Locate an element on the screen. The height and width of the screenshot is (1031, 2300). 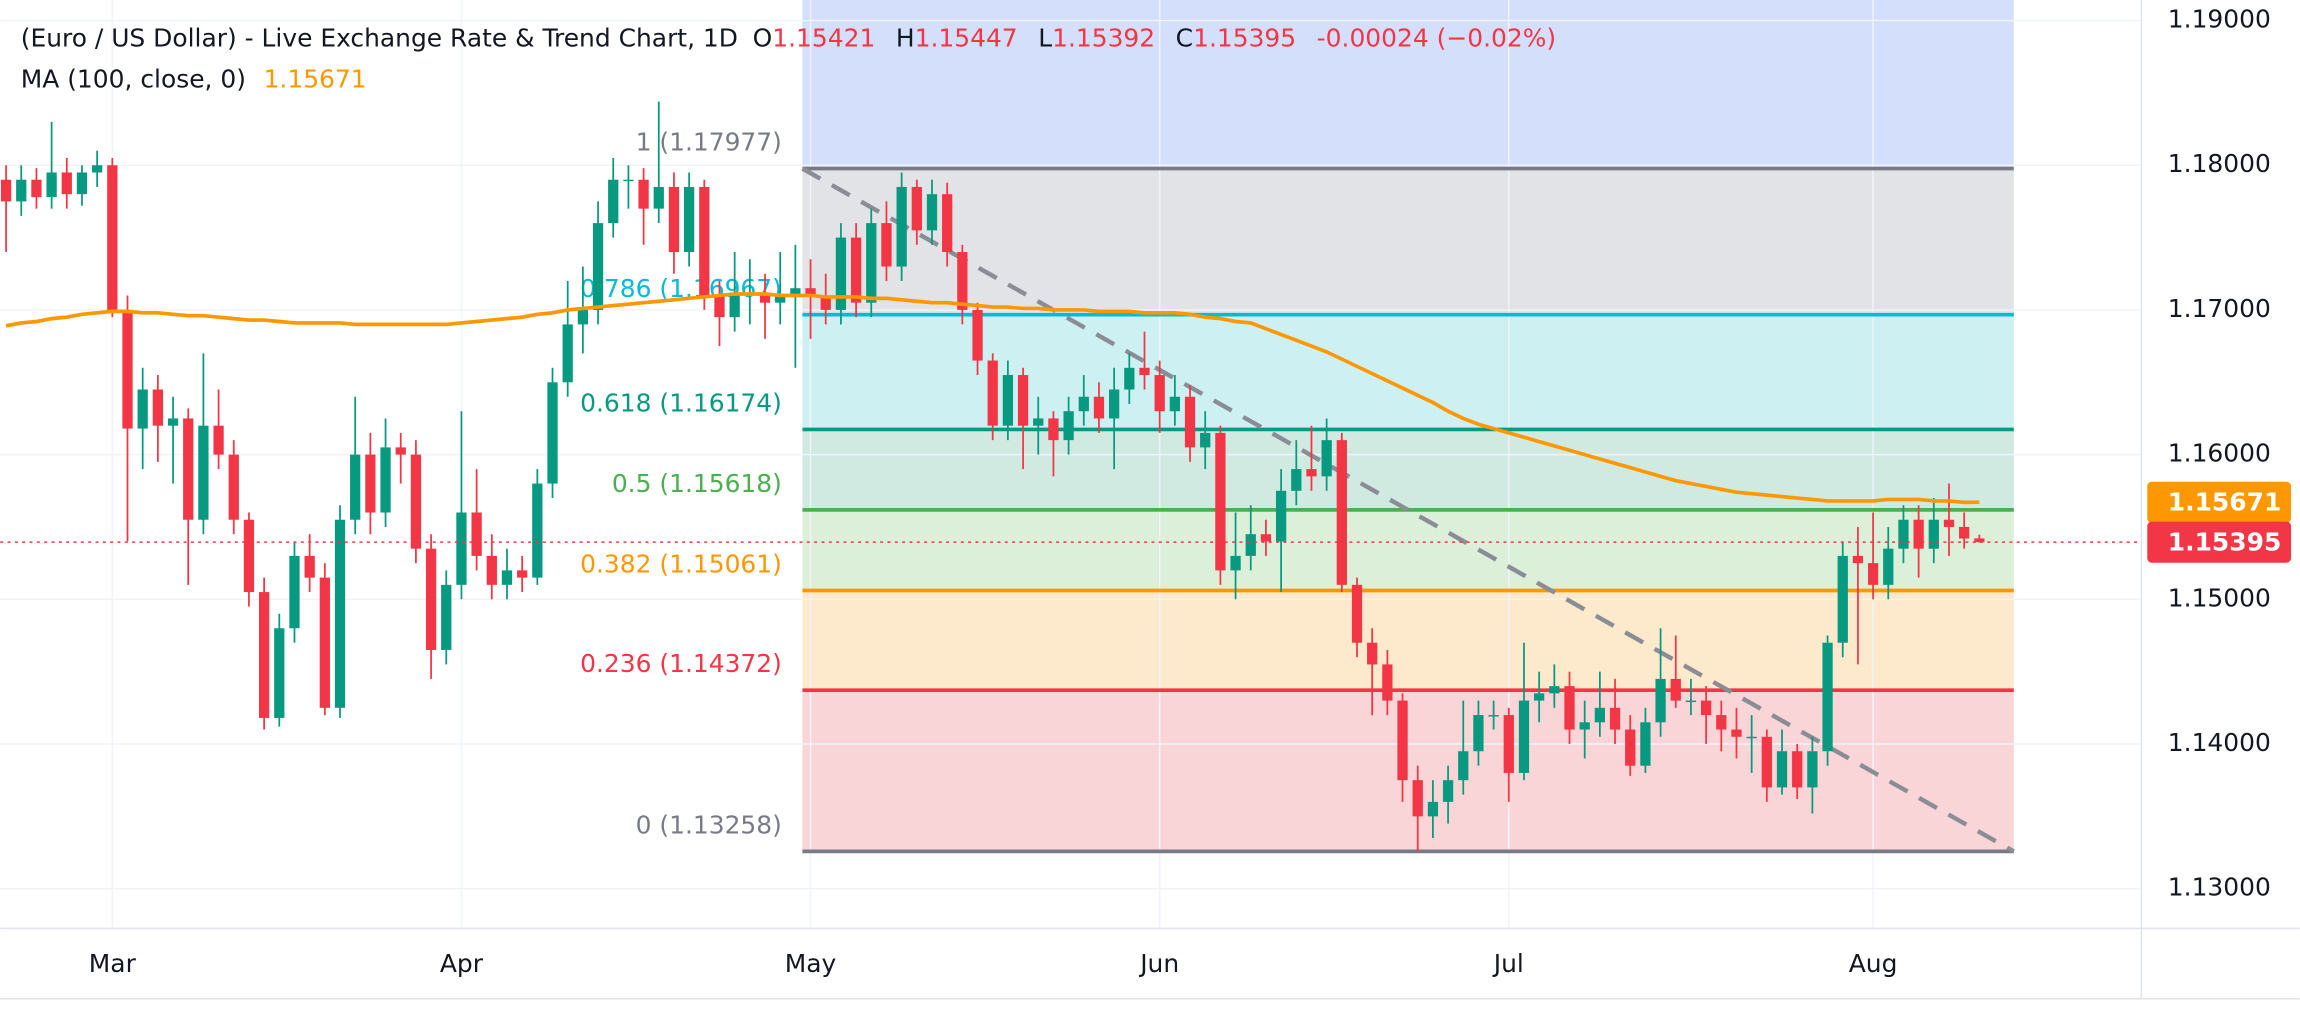
y-tick-label: 1.15000 is located at coordinates (2219, 597).